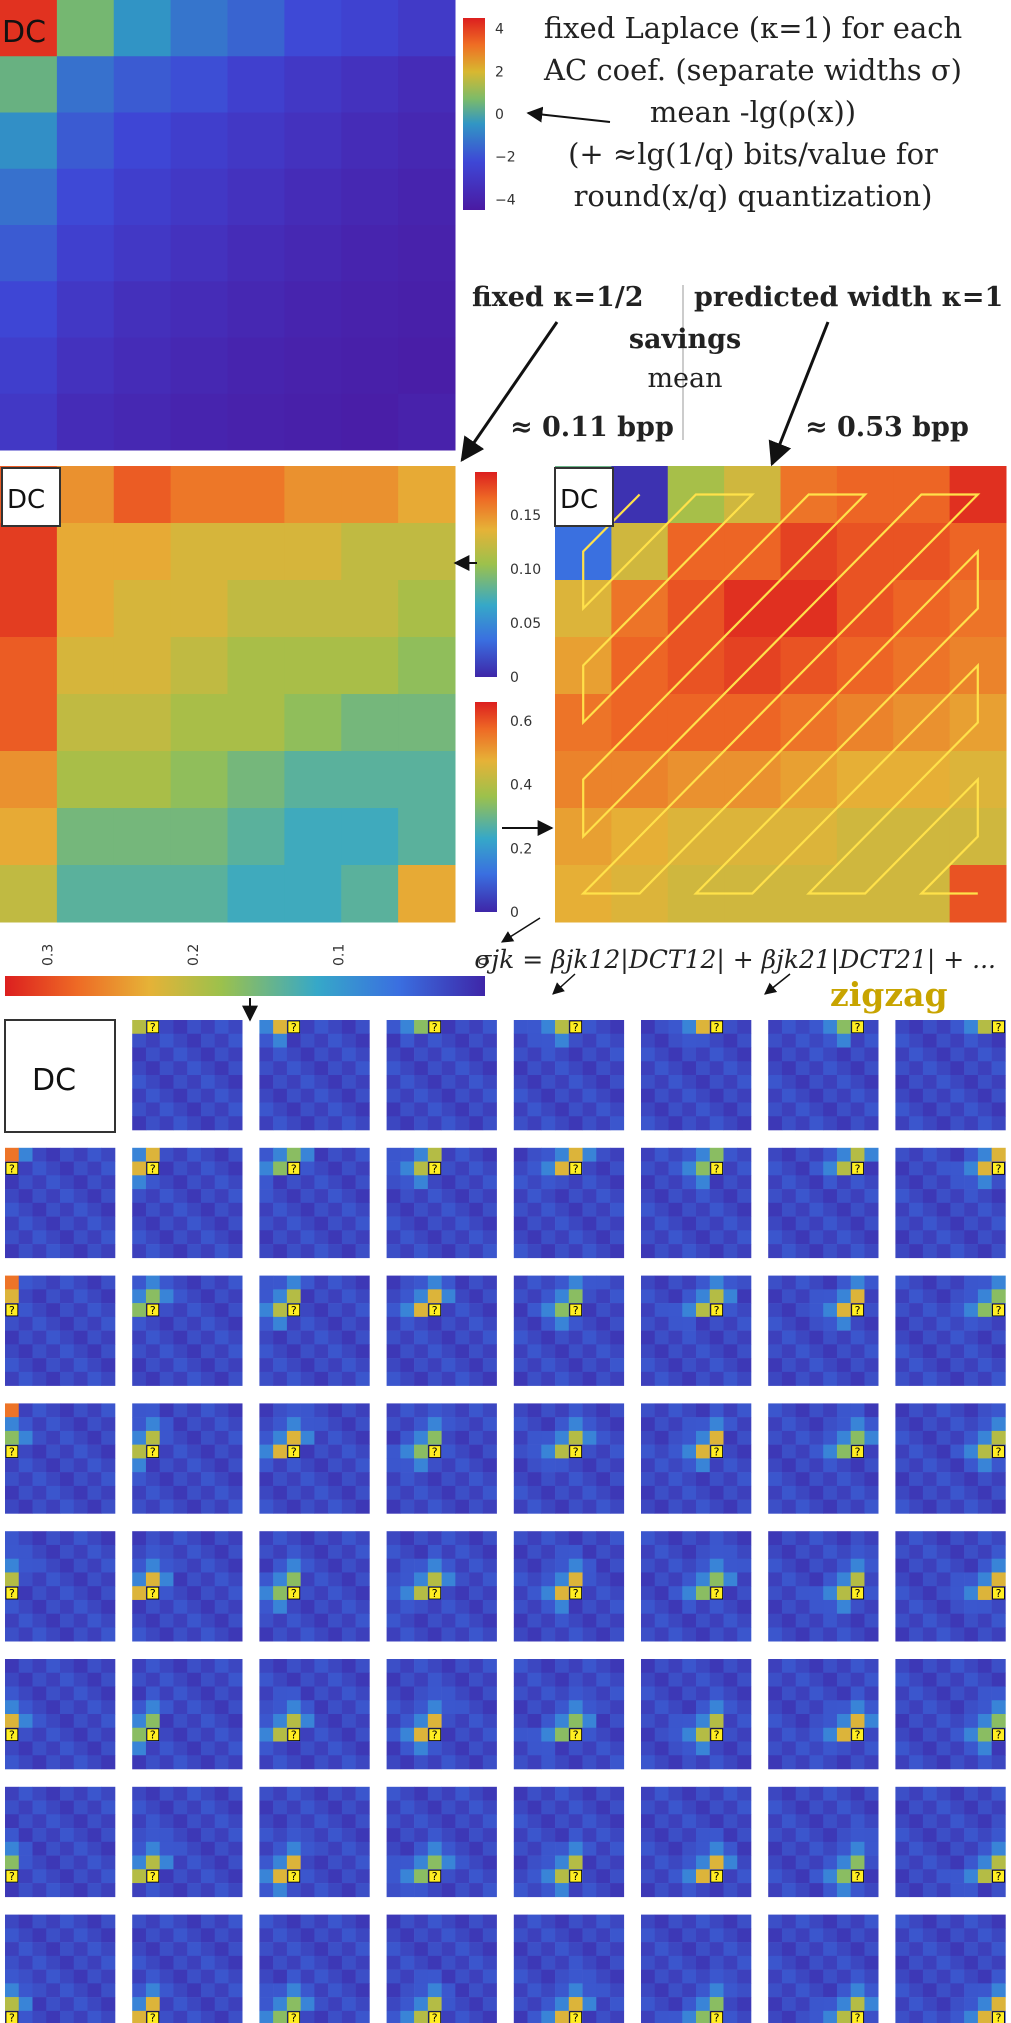 The width and height of the screenshot is (1011, 2023). I want to click on heatmap-cell, so click(256, 723).